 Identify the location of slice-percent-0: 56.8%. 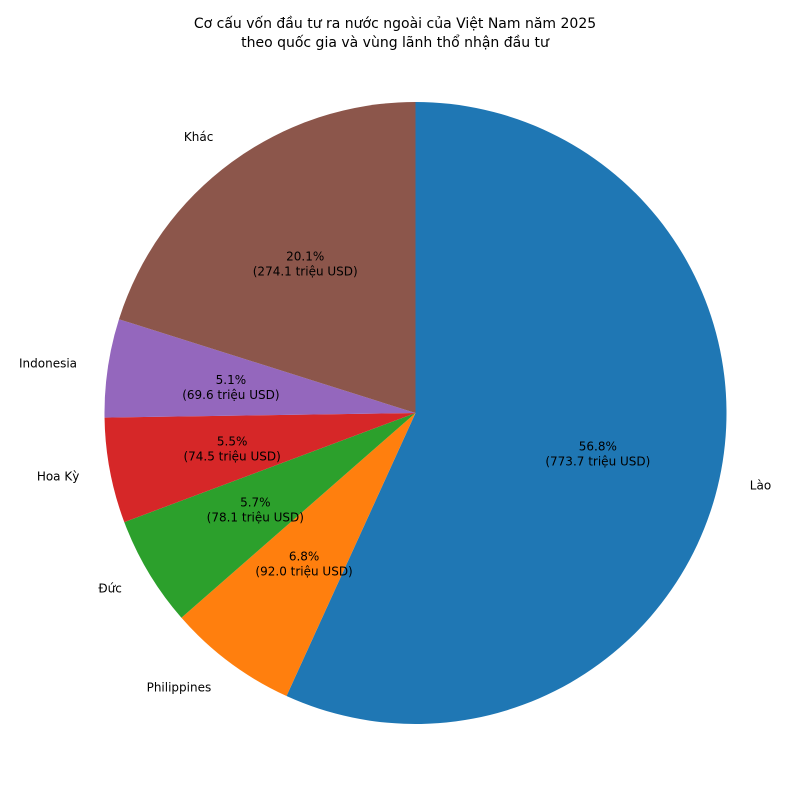
(598, 447).